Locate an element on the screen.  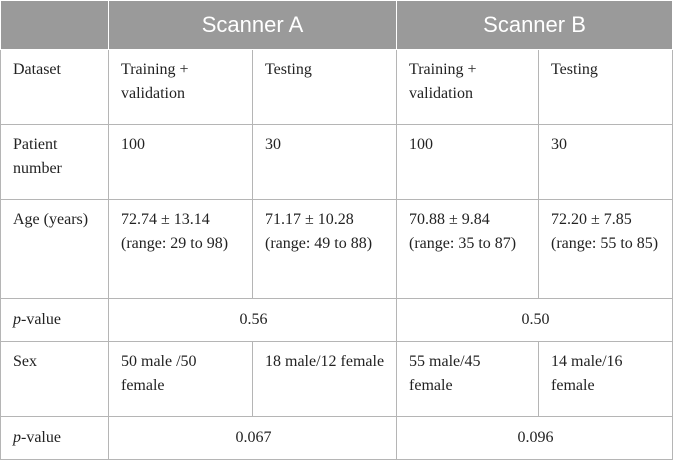
cell-a-testing: Testing is located at coordinates (324, 87).